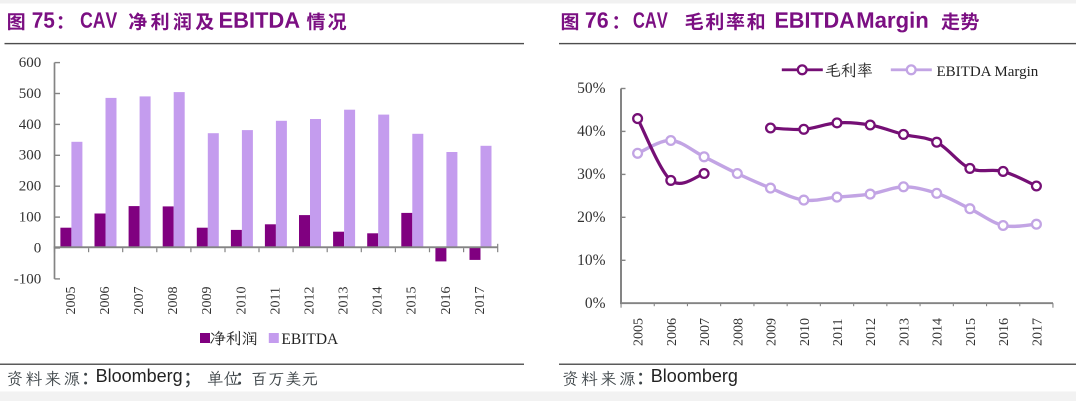  Describe the element at coordinates (30, 187) in the screenshot. I see `svg-text: 200` at that location.